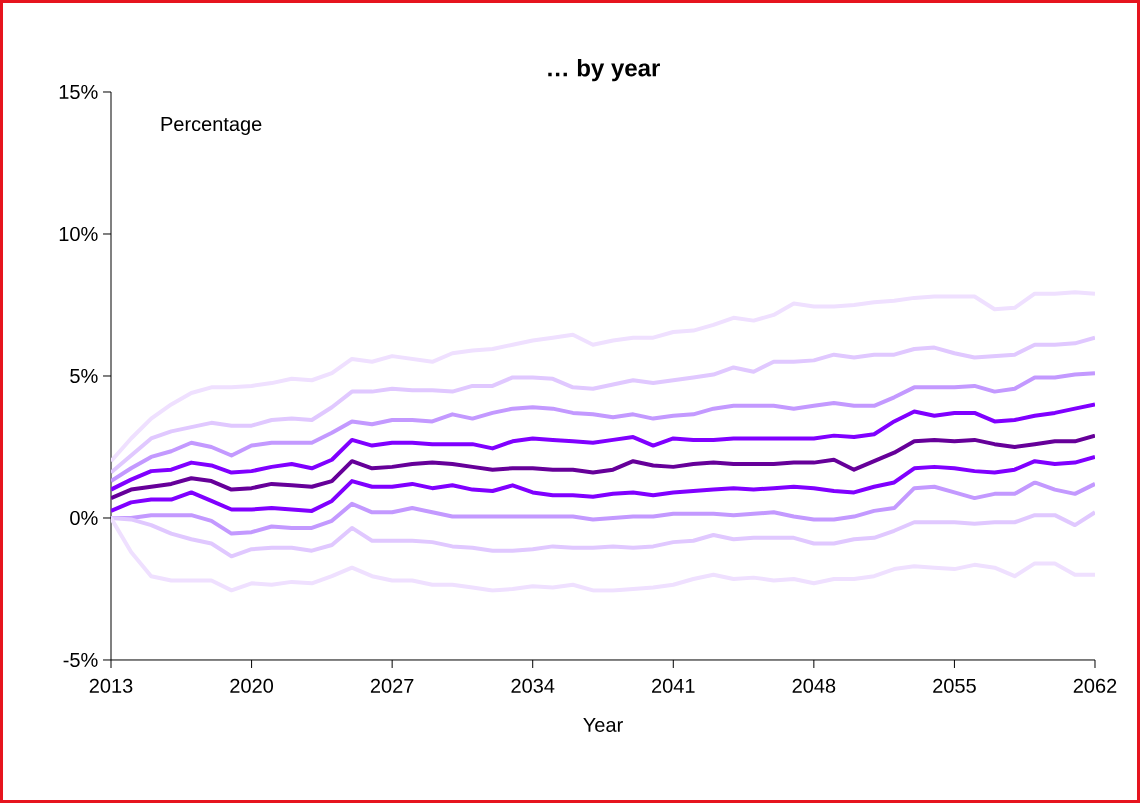  Describe the element at coordinates (392, 685) in the screenshot. I see `x-tick-label: 2027` at that location.